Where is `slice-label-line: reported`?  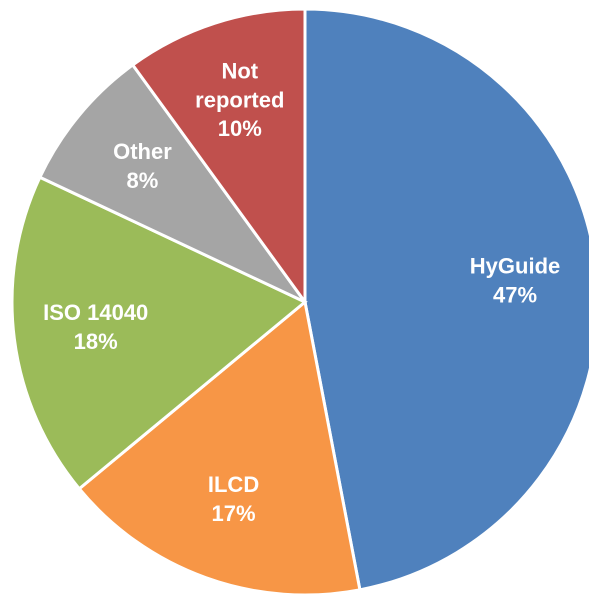
slice-label-line: reported is located at coordinates (239, 99).